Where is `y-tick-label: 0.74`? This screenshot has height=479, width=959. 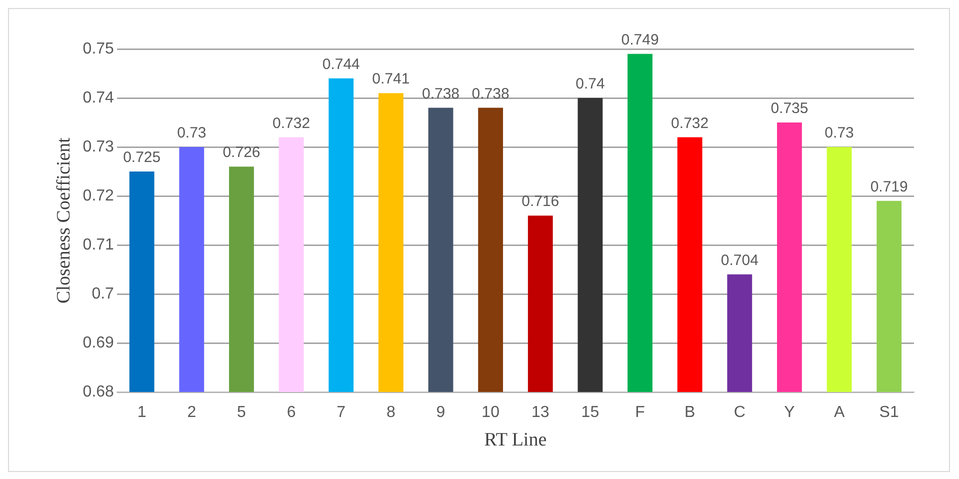
y-tick-label: 0.74 is located at coordinates (98, 97).